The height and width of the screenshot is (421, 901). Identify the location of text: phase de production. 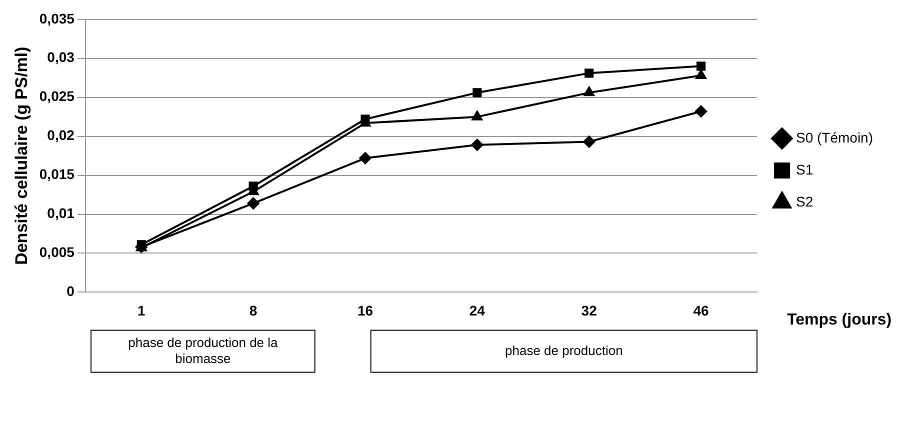
(564, 350).